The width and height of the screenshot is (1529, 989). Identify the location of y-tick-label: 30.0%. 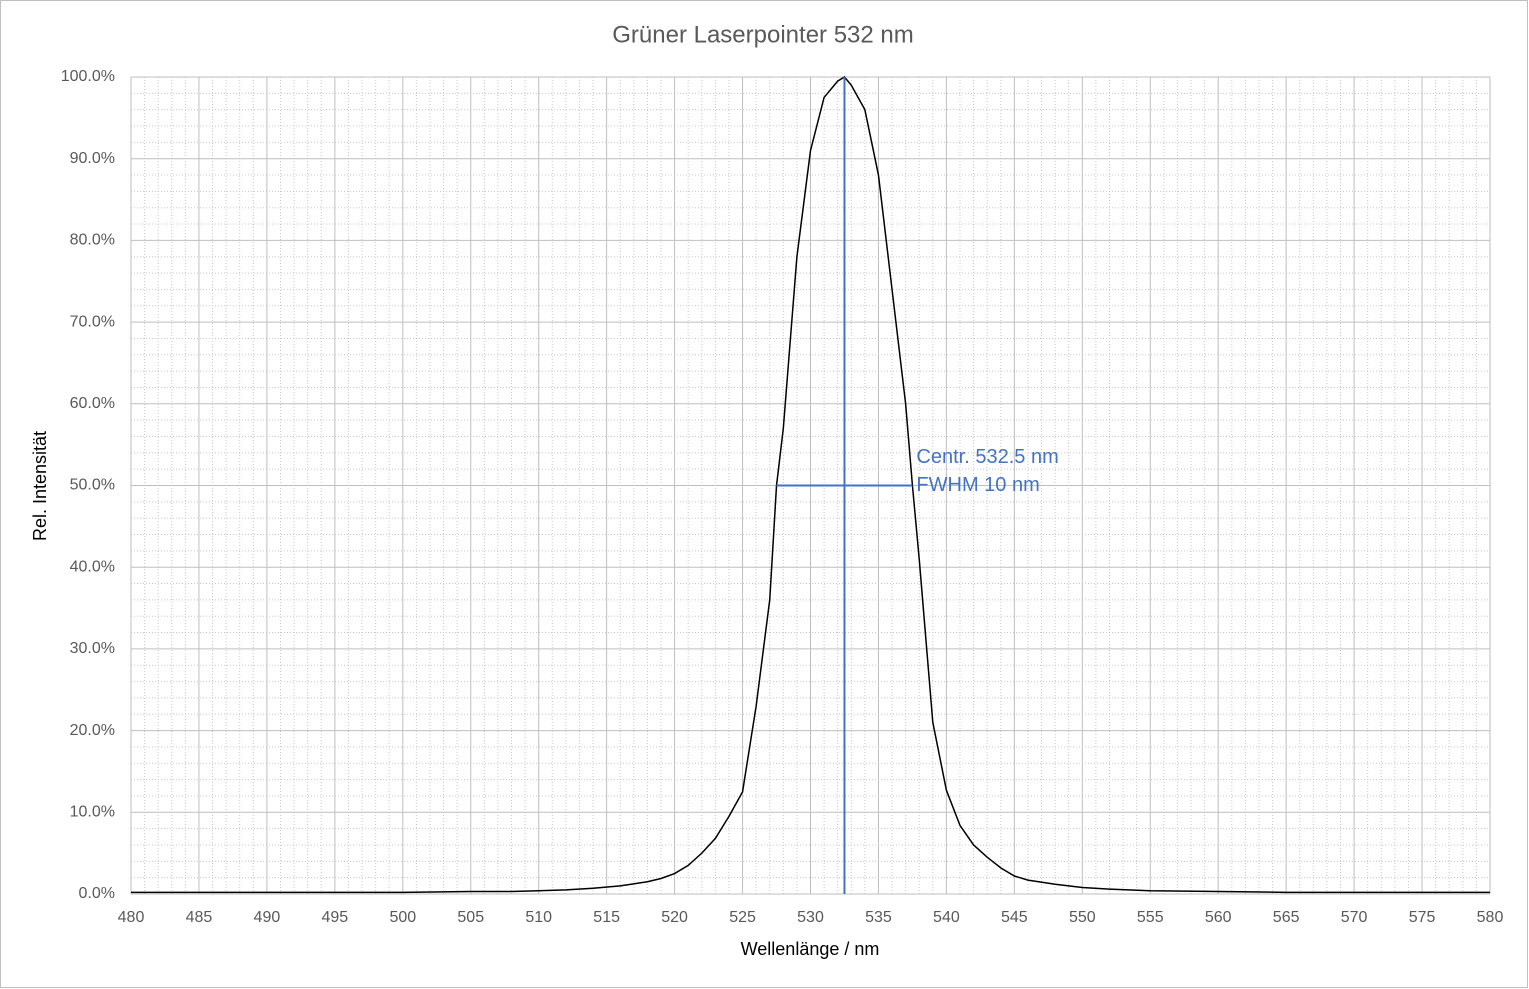
(92, 648).